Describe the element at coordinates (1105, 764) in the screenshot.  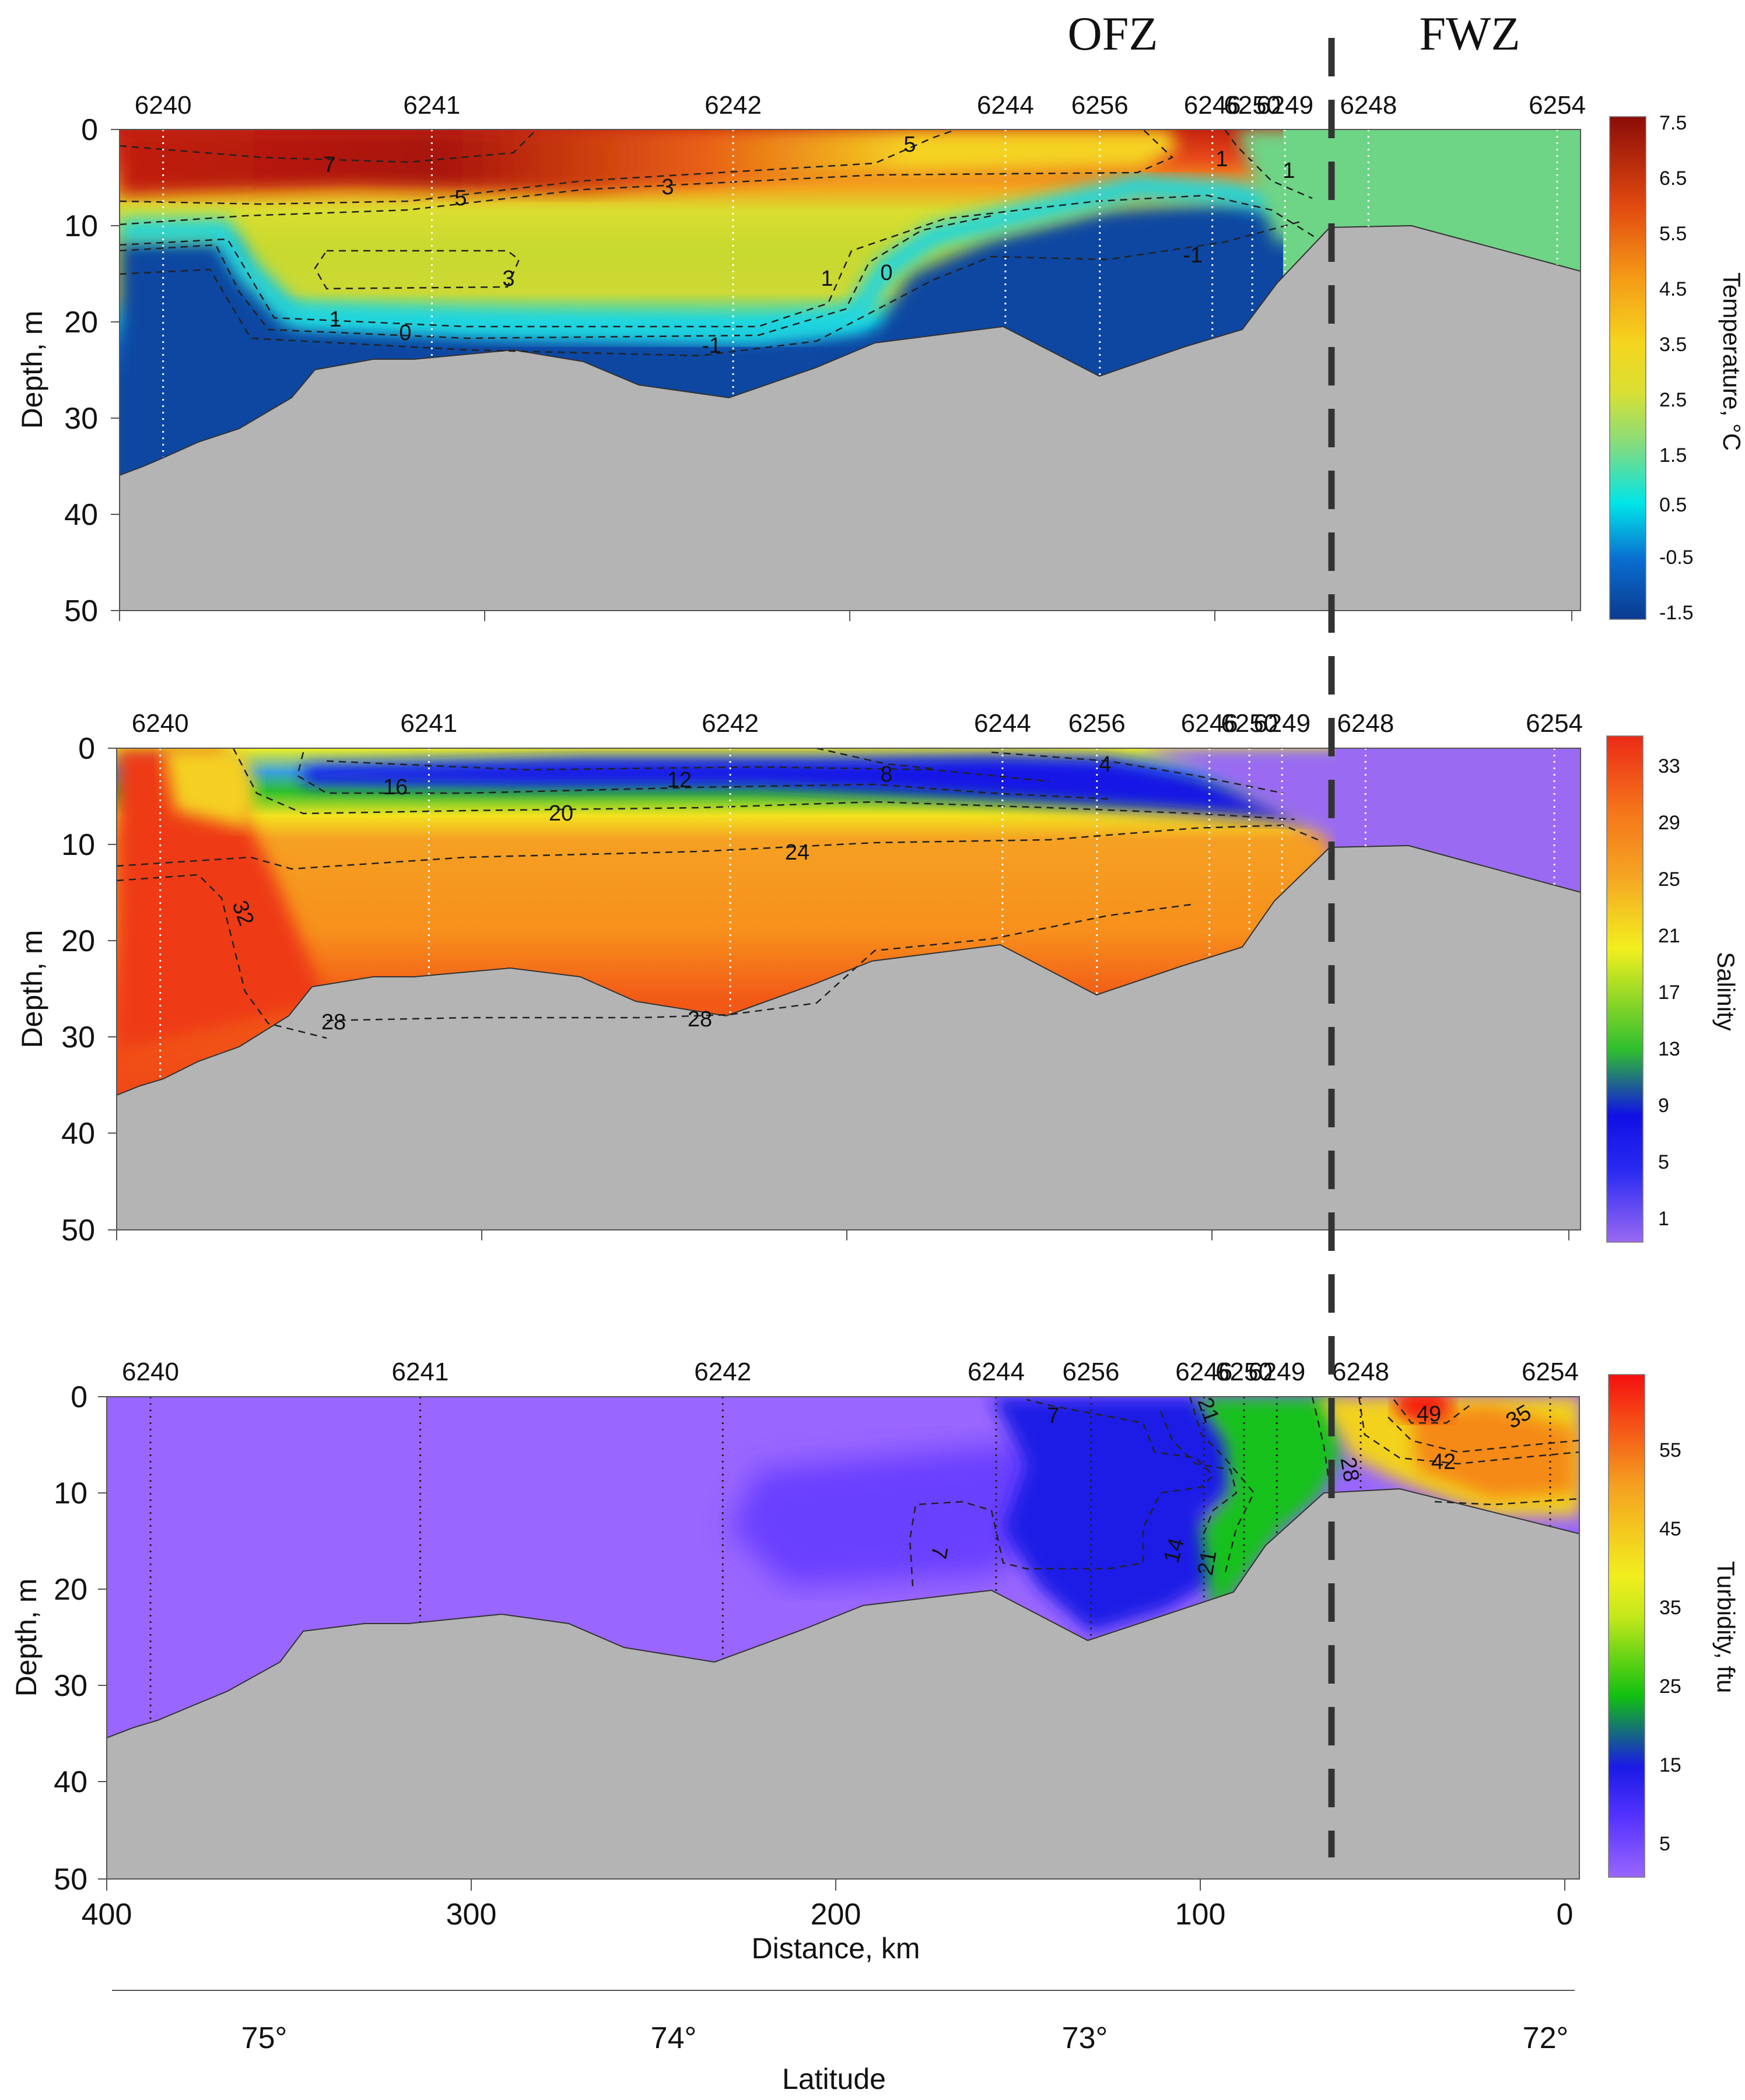
I see `salinity-contour-label: 4` at that location.